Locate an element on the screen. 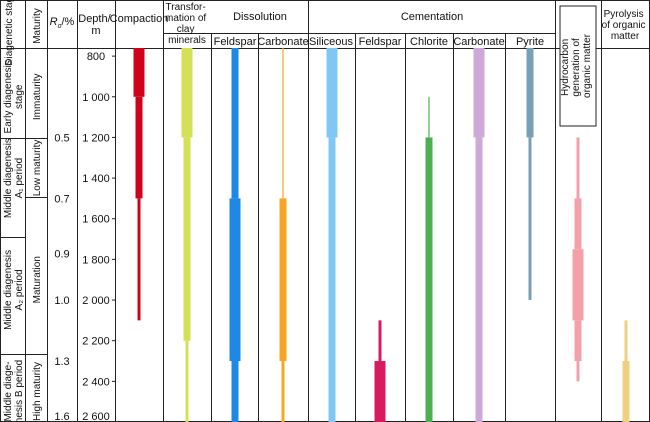 This screenshot has width=650, height=422. maturity-label: High maturity is located at coordinates (37, 391).